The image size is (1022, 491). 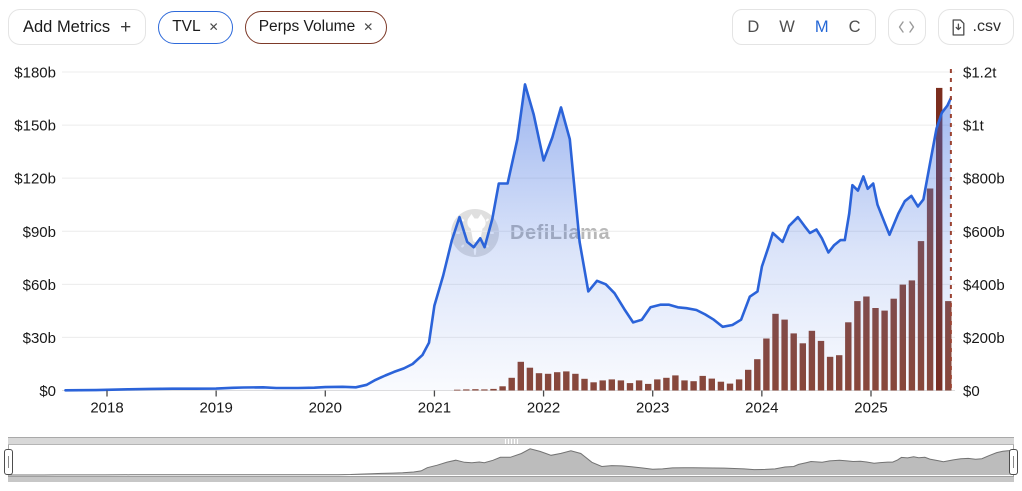 I want to click on file-download-icon, so click(x=958, y=27).